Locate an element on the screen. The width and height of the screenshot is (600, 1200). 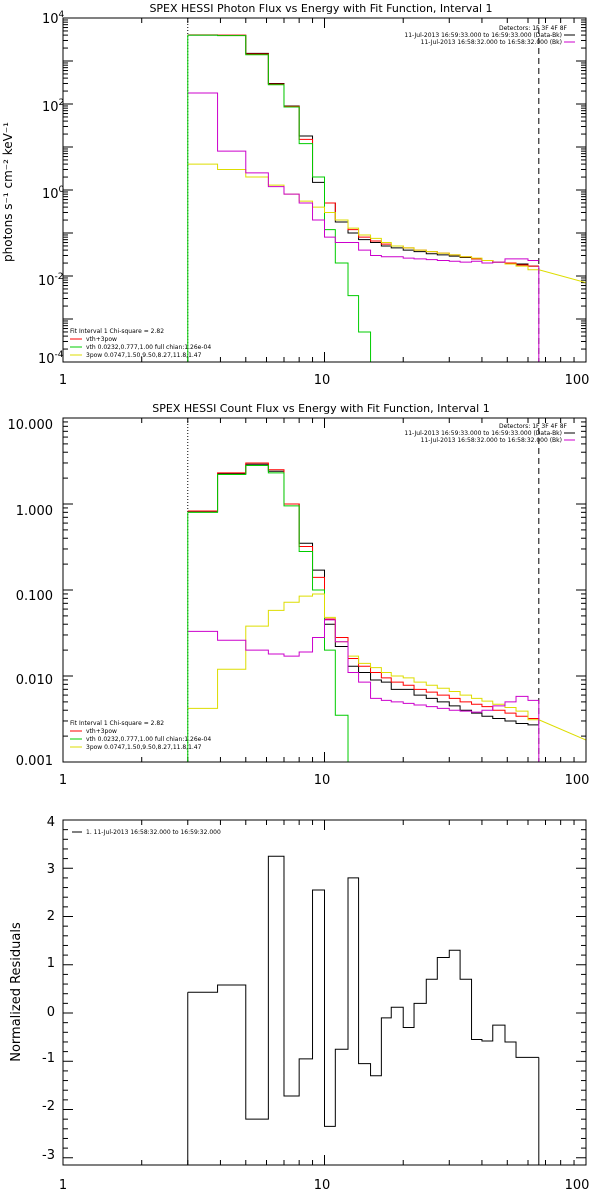
y-tick-label-0.001: 0.001 is located at coordinates (34, 761).